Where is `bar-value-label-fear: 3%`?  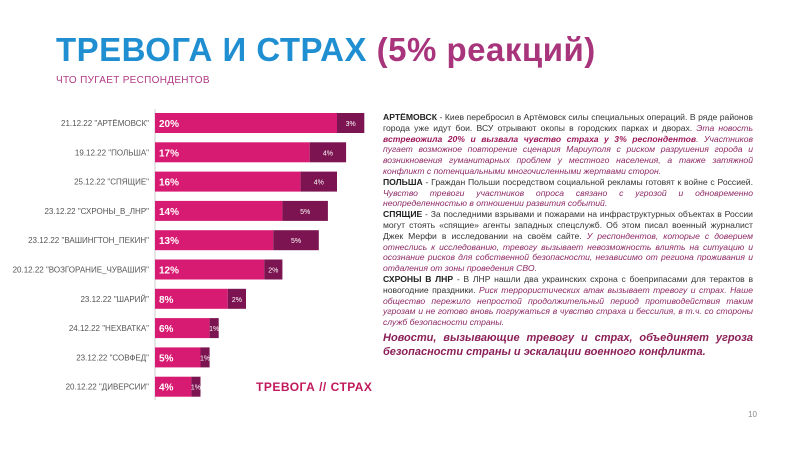 bar-value-label-fear: 3% is located at coordinates (351, 124).